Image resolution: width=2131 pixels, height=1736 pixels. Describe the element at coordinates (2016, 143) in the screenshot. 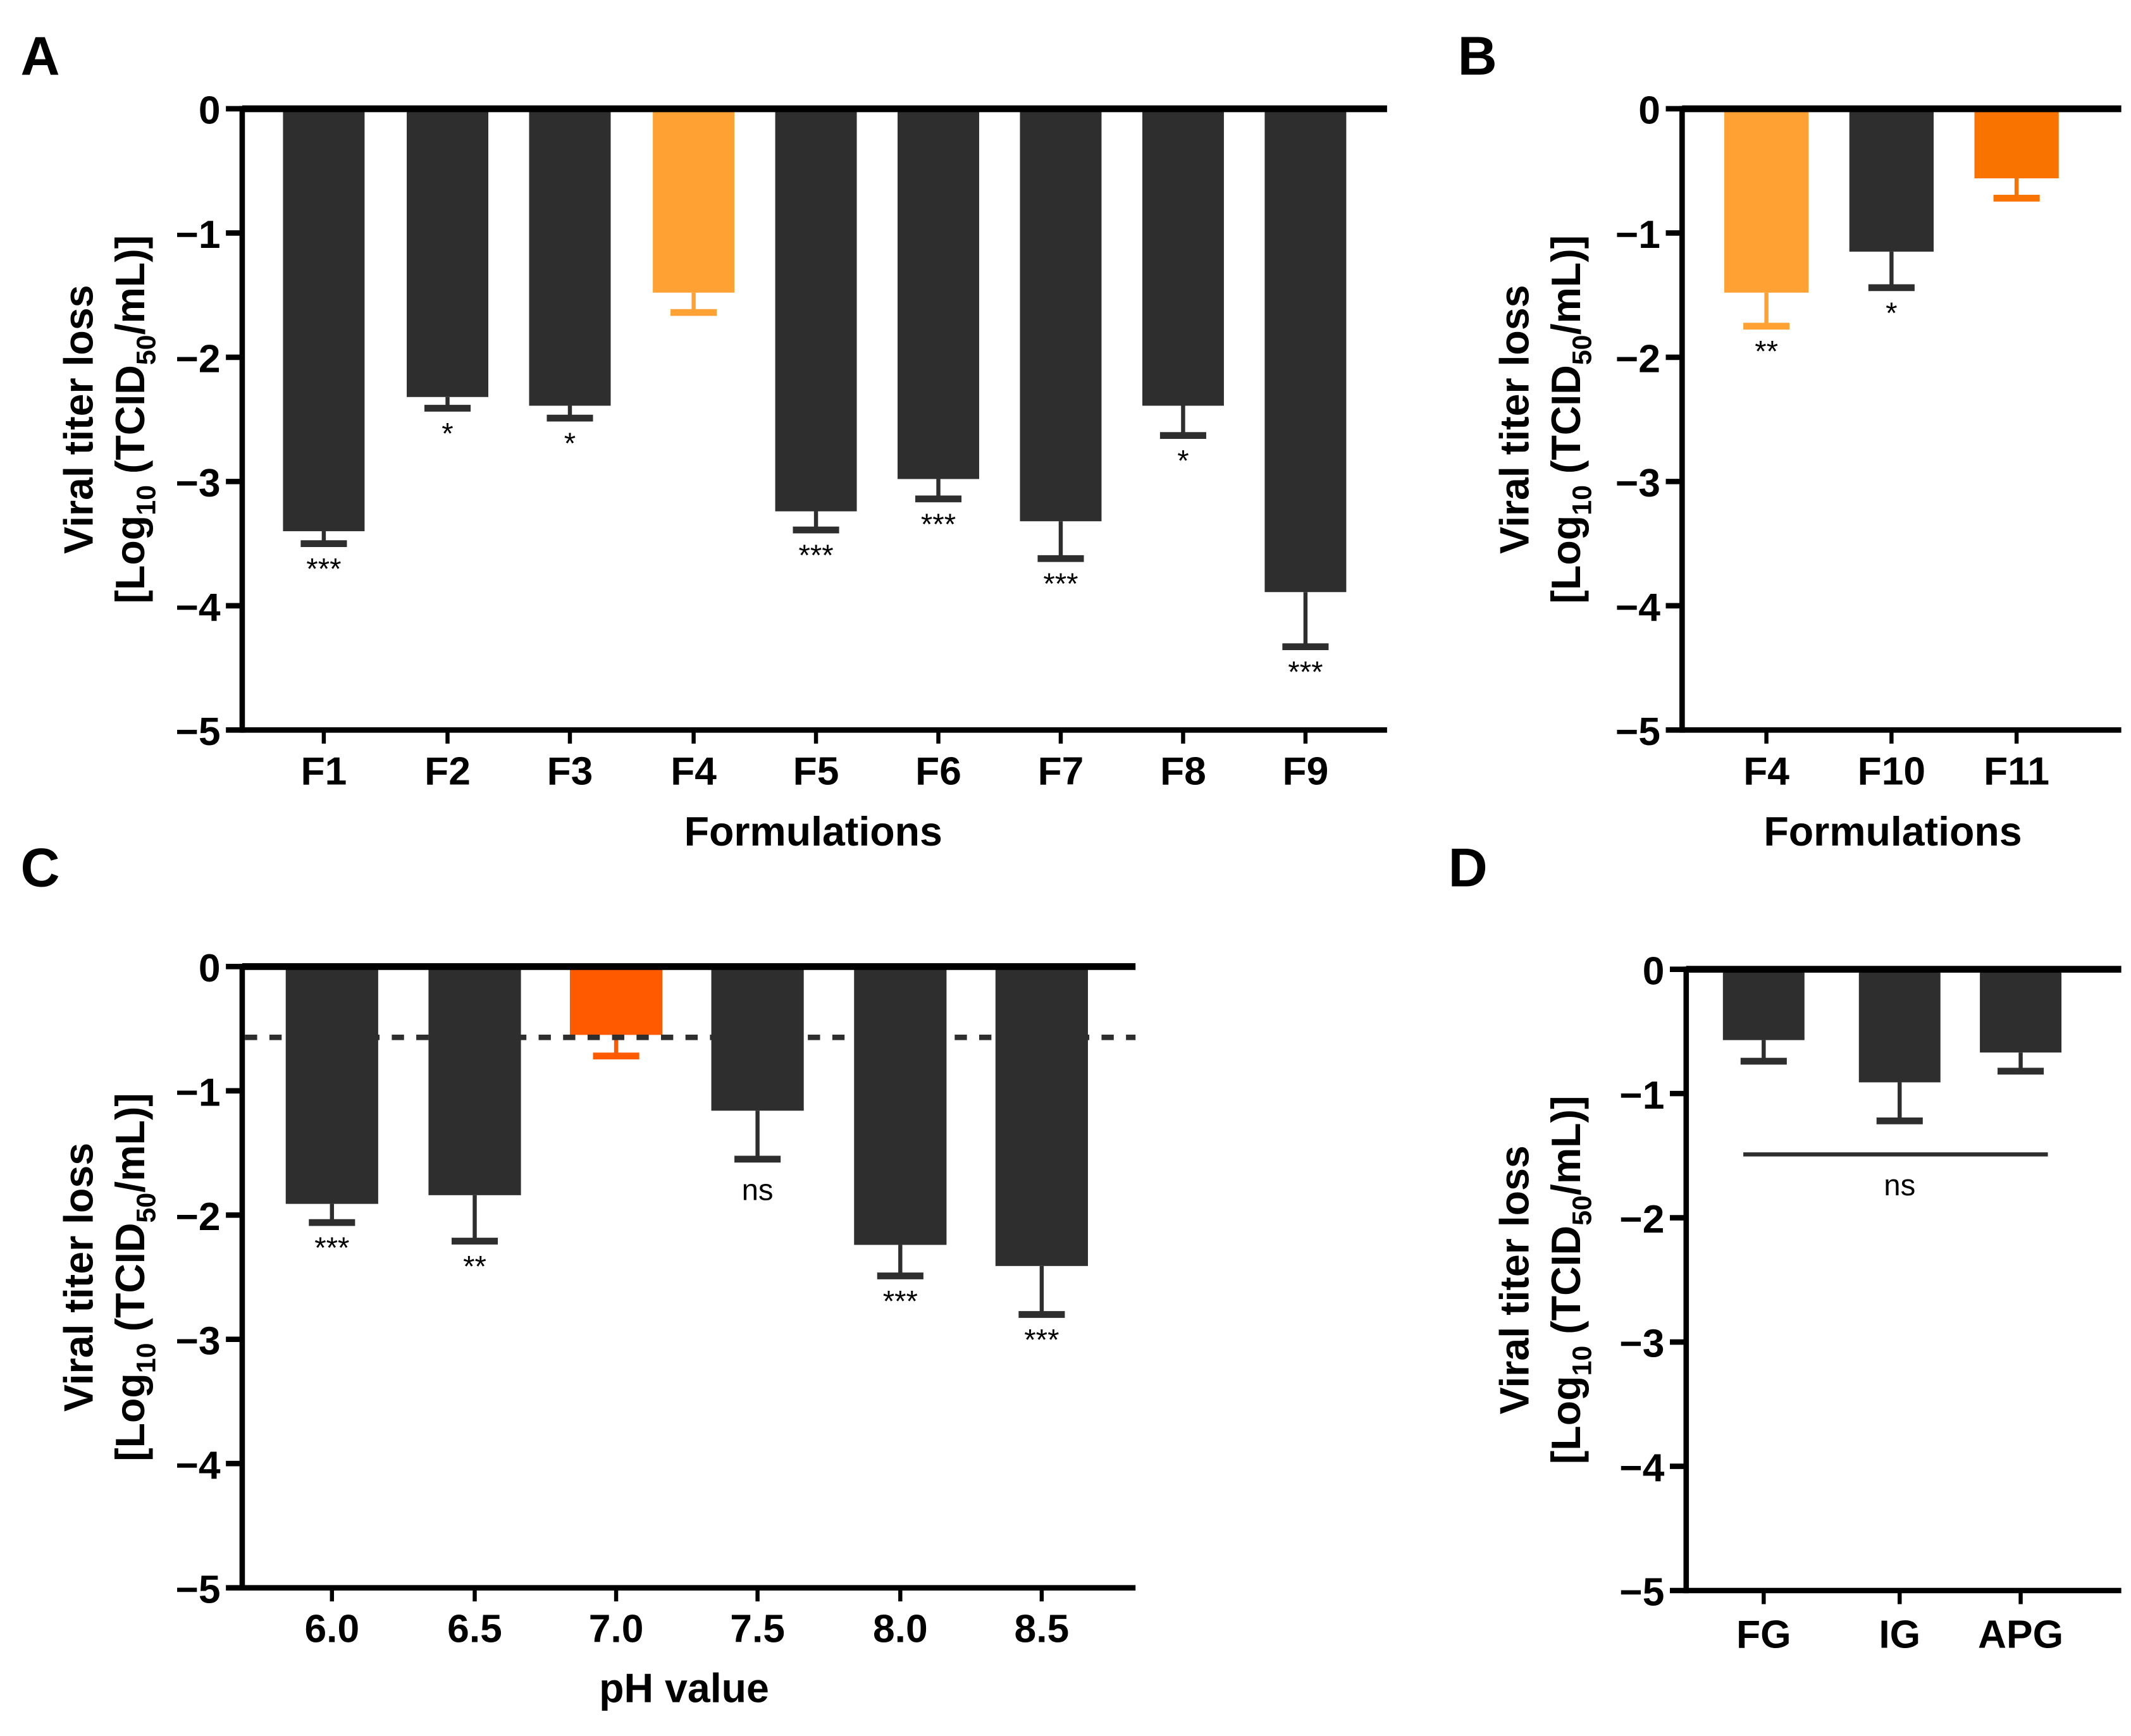

I see `bar-f11` at that location.